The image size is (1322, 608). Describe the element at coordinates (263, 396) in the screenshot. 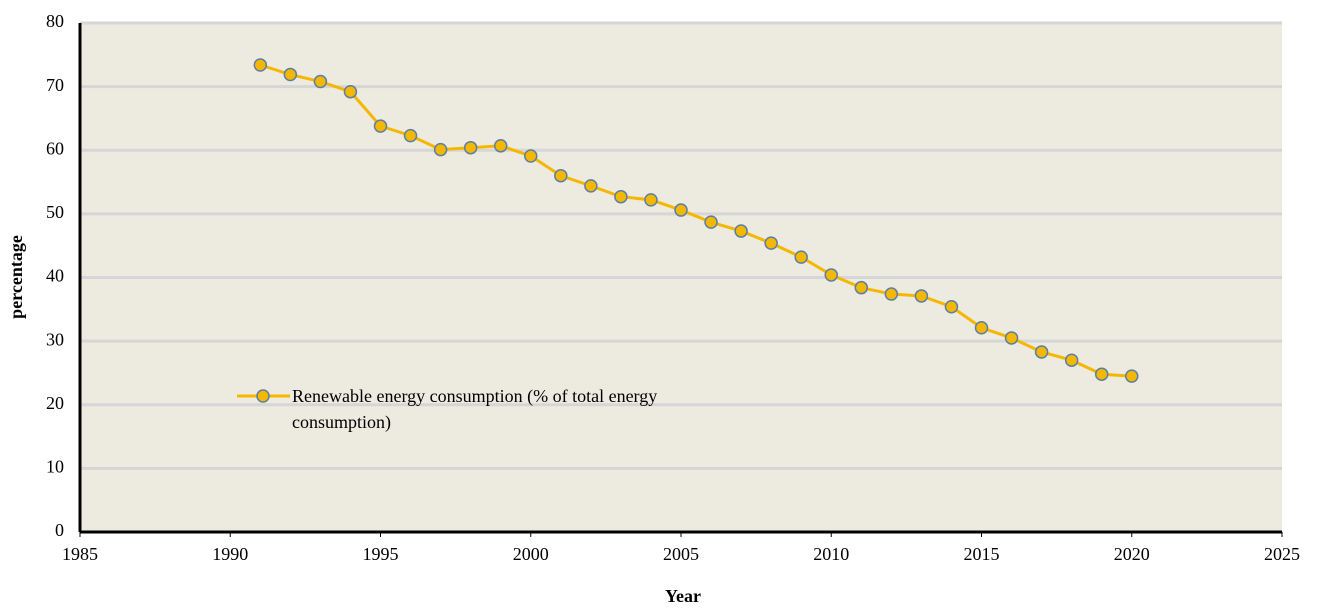

I see `legend-marker` at that location.